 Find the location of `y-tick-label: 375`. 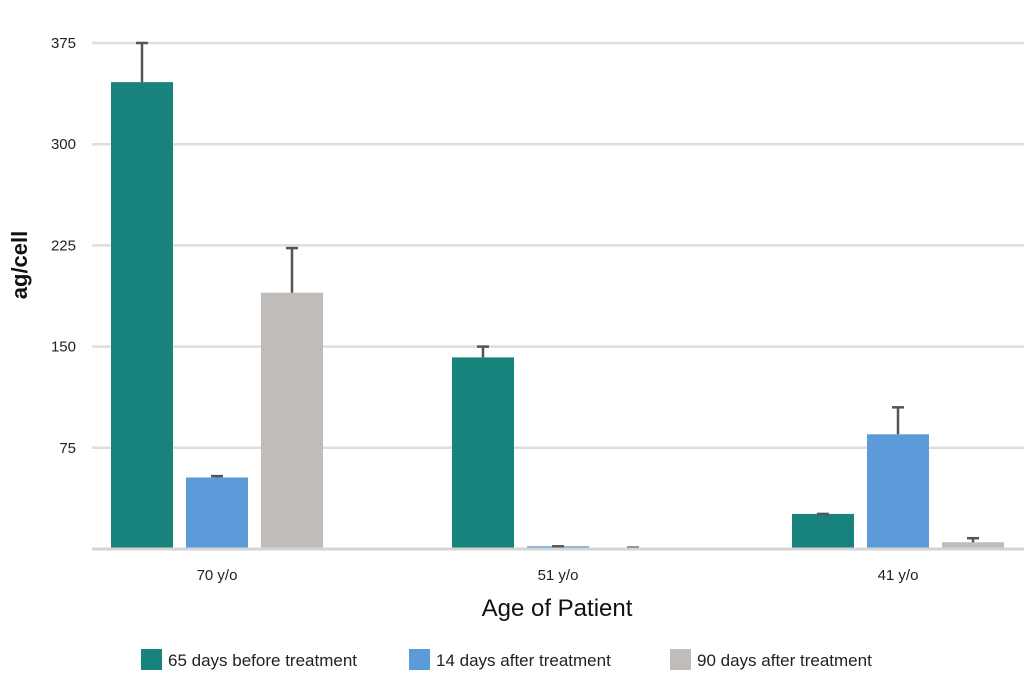

y-tick-label: 375 is located at coordinates (63, 43).